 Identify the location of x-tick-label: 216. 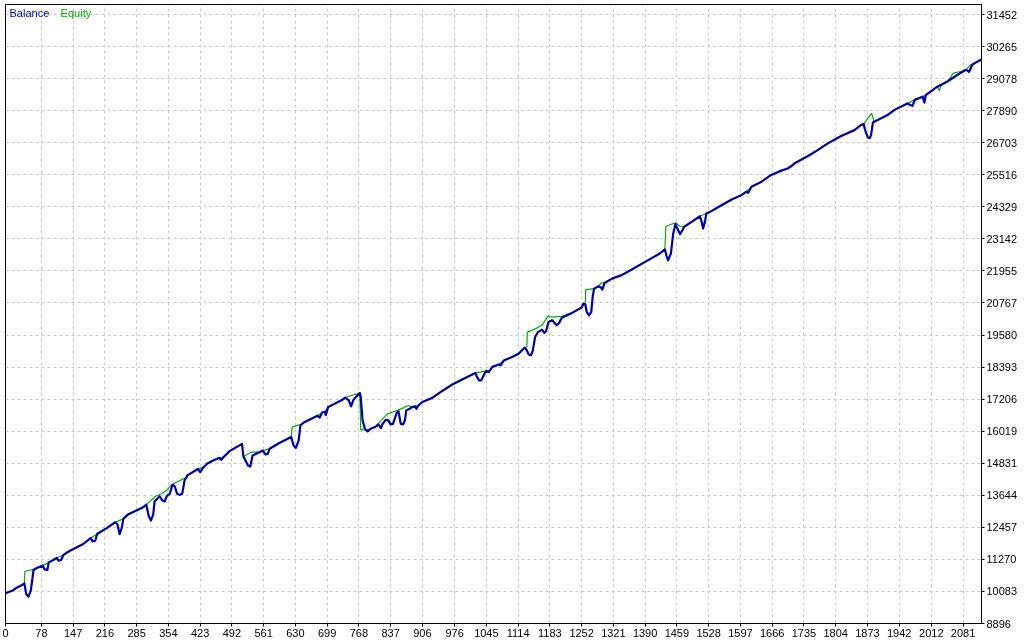
(105, 632).